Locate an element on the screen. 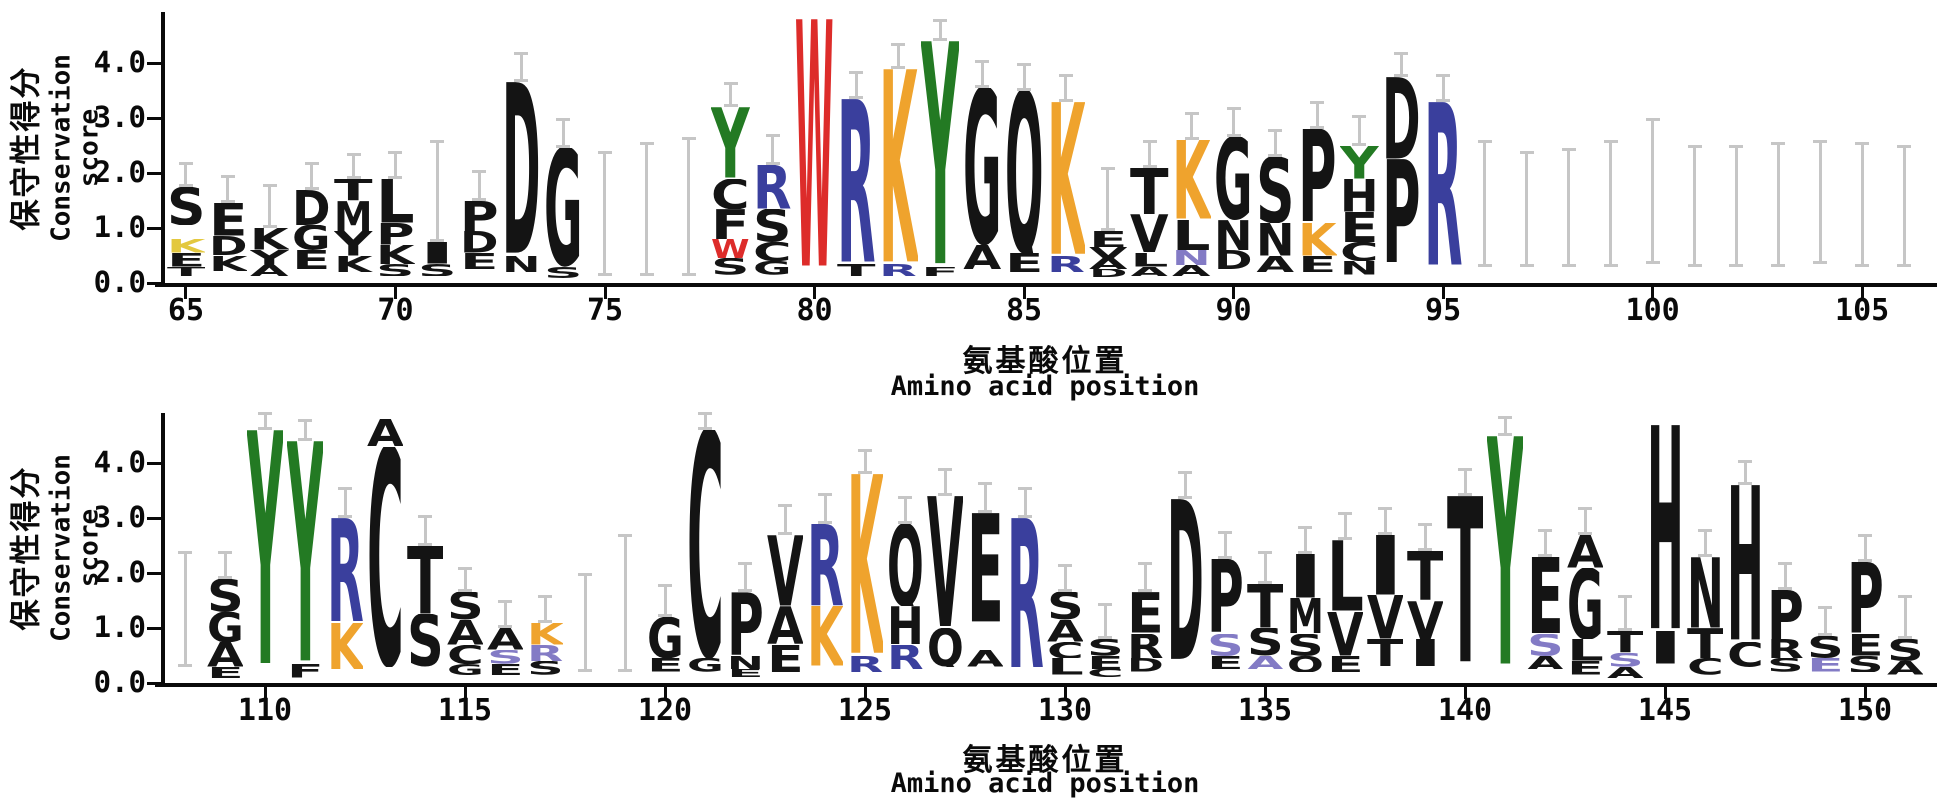  logo-letter-F: F is located at coordinates (940, 272).